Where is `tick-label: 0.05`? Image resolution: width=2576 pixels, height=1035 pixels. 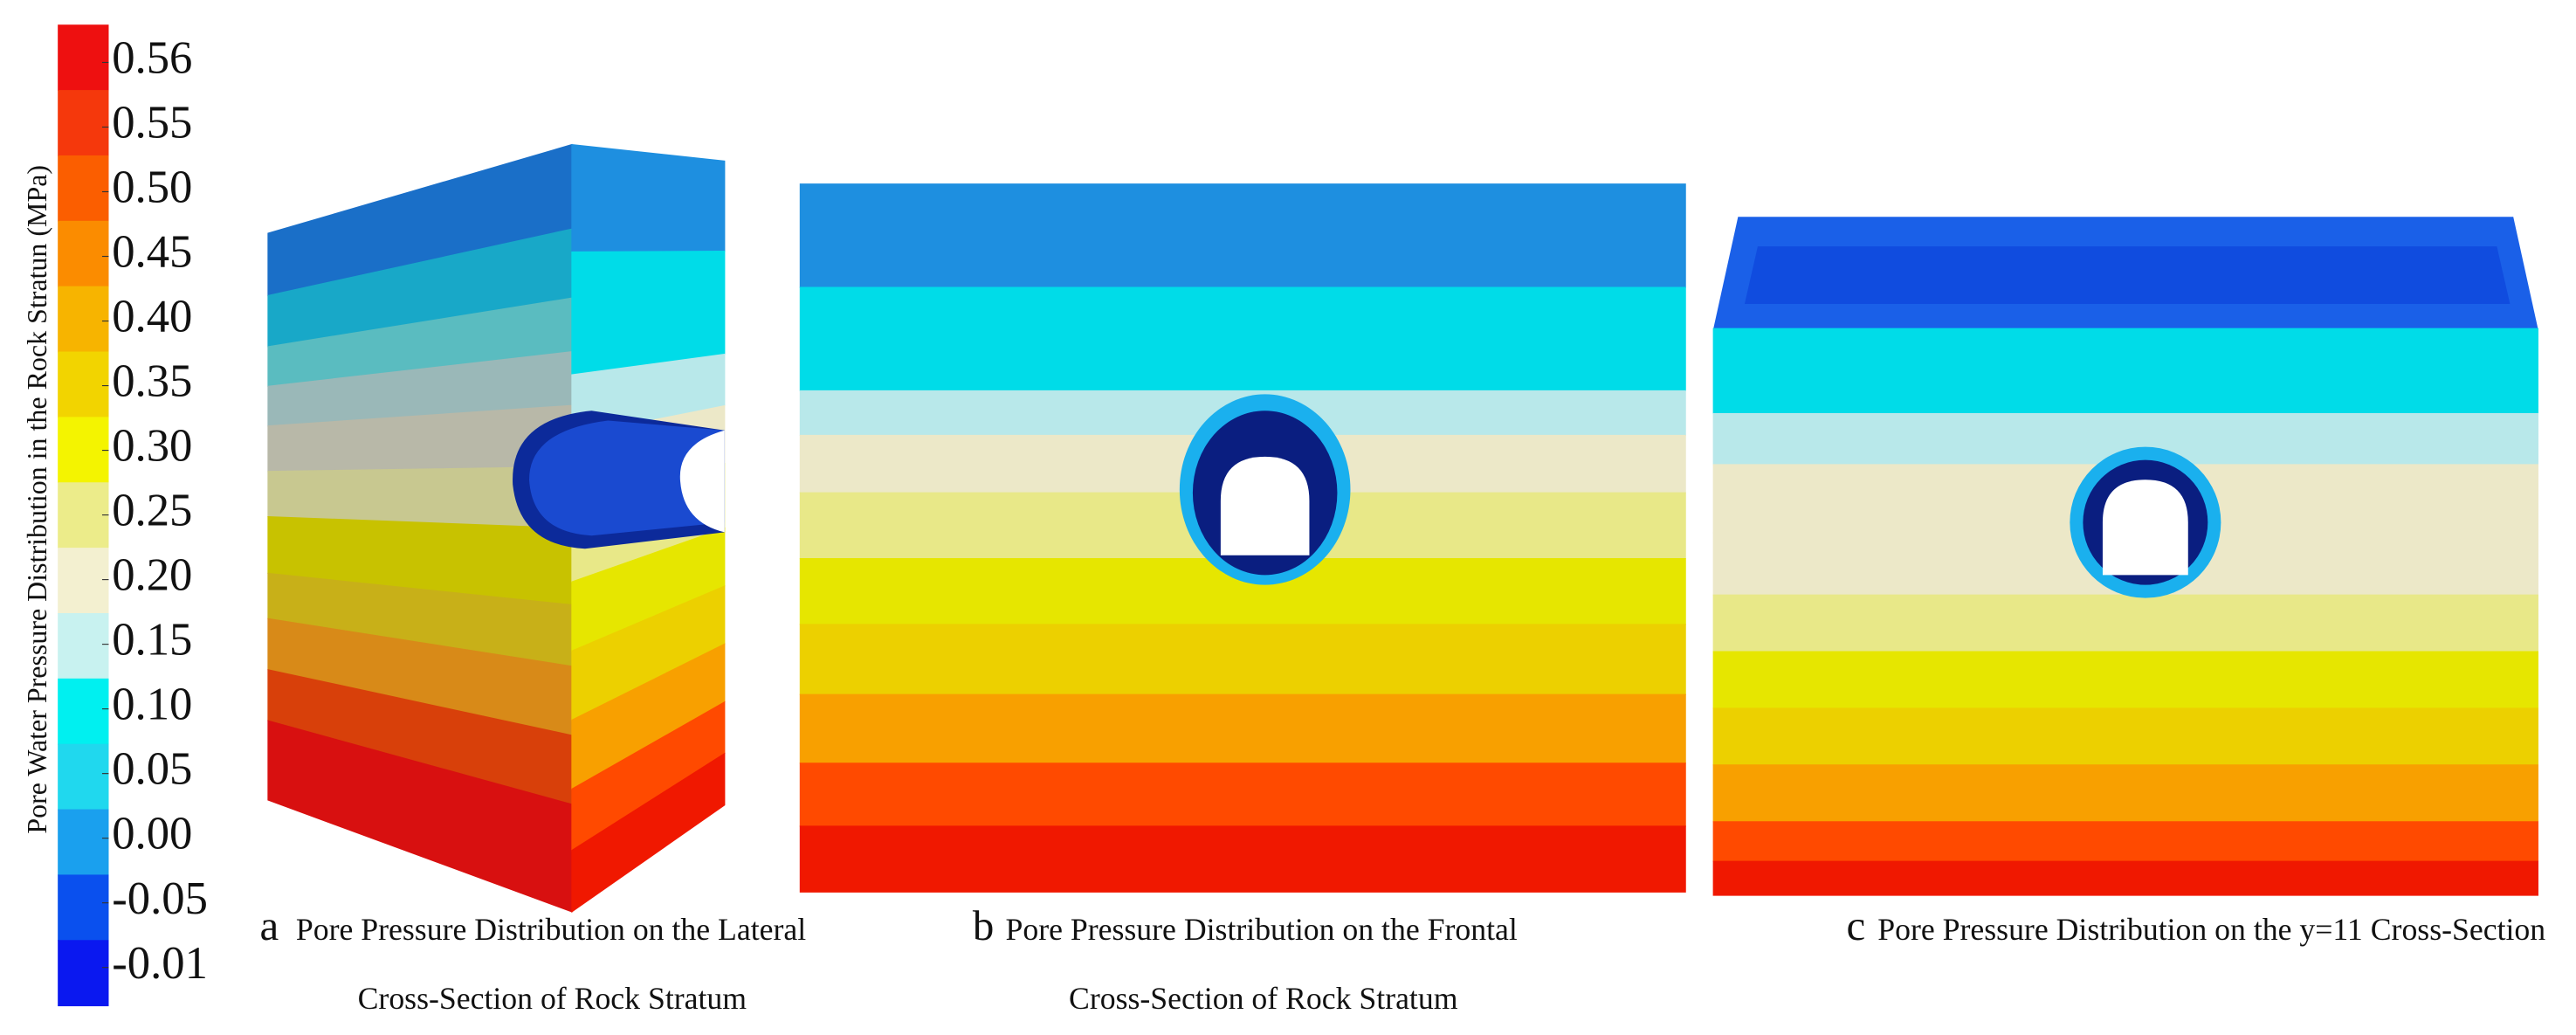 tick-label: 0.05 is located at coordinates (152, 769).